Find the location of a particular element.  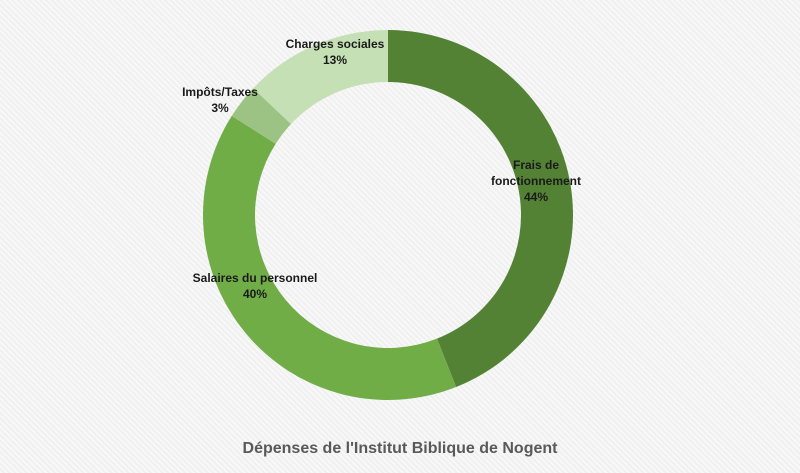

slice-imp-ts-taxes is located at coordinates (261, 116).